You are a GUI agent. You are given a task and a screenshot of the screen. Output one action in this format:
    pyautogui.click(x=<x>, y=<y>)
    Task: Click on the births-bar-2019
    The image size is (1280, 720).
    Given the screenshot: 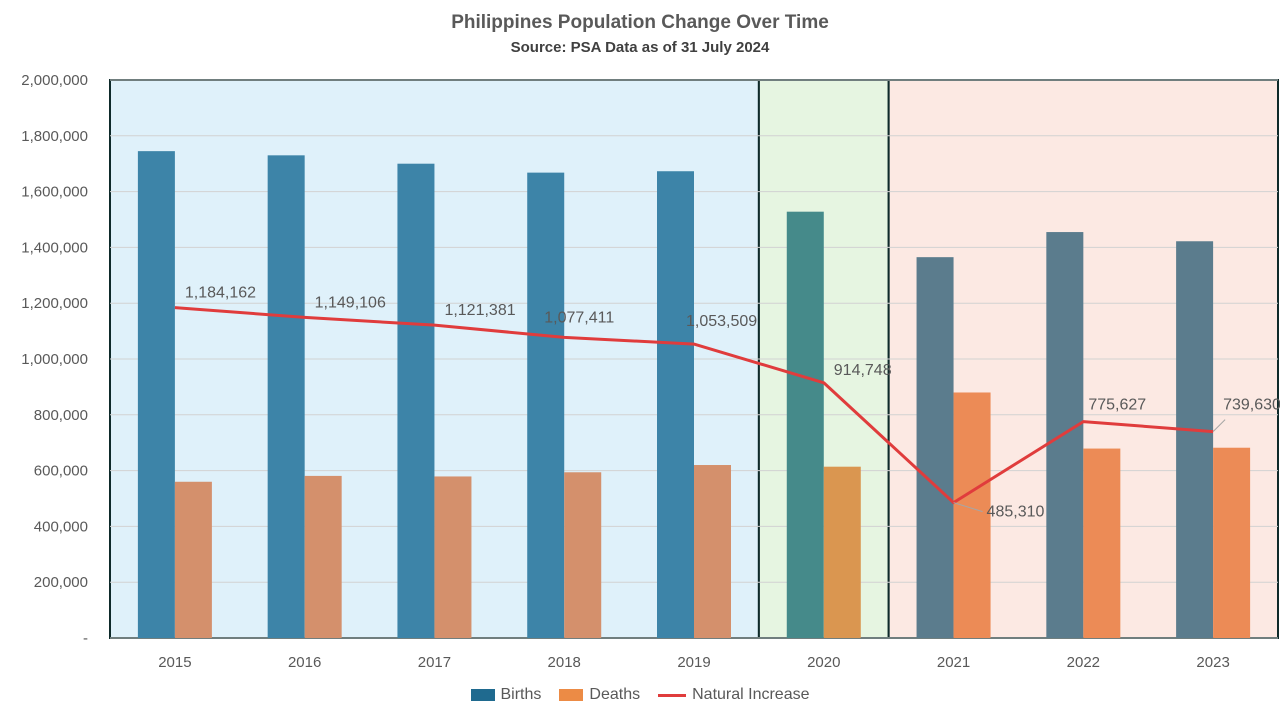 What is the action you would take?
    pyautogui.click(x=675, y=404)
    